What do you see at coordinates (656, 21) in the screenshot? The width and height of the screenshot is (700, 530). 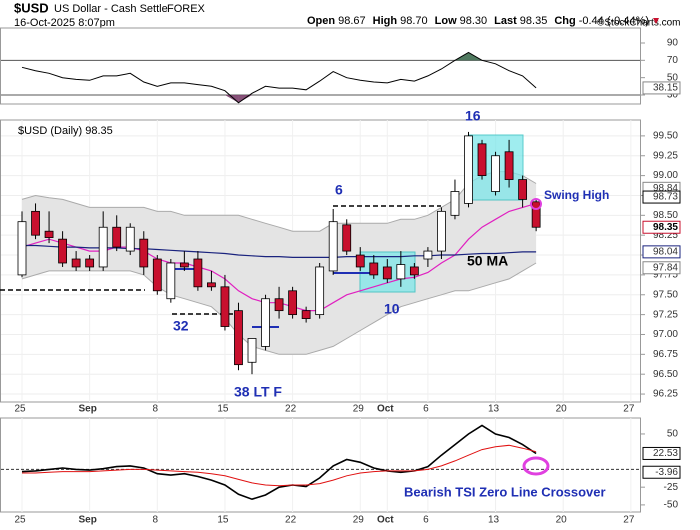 I see `down-arrow` at bounding box center [656, 21].